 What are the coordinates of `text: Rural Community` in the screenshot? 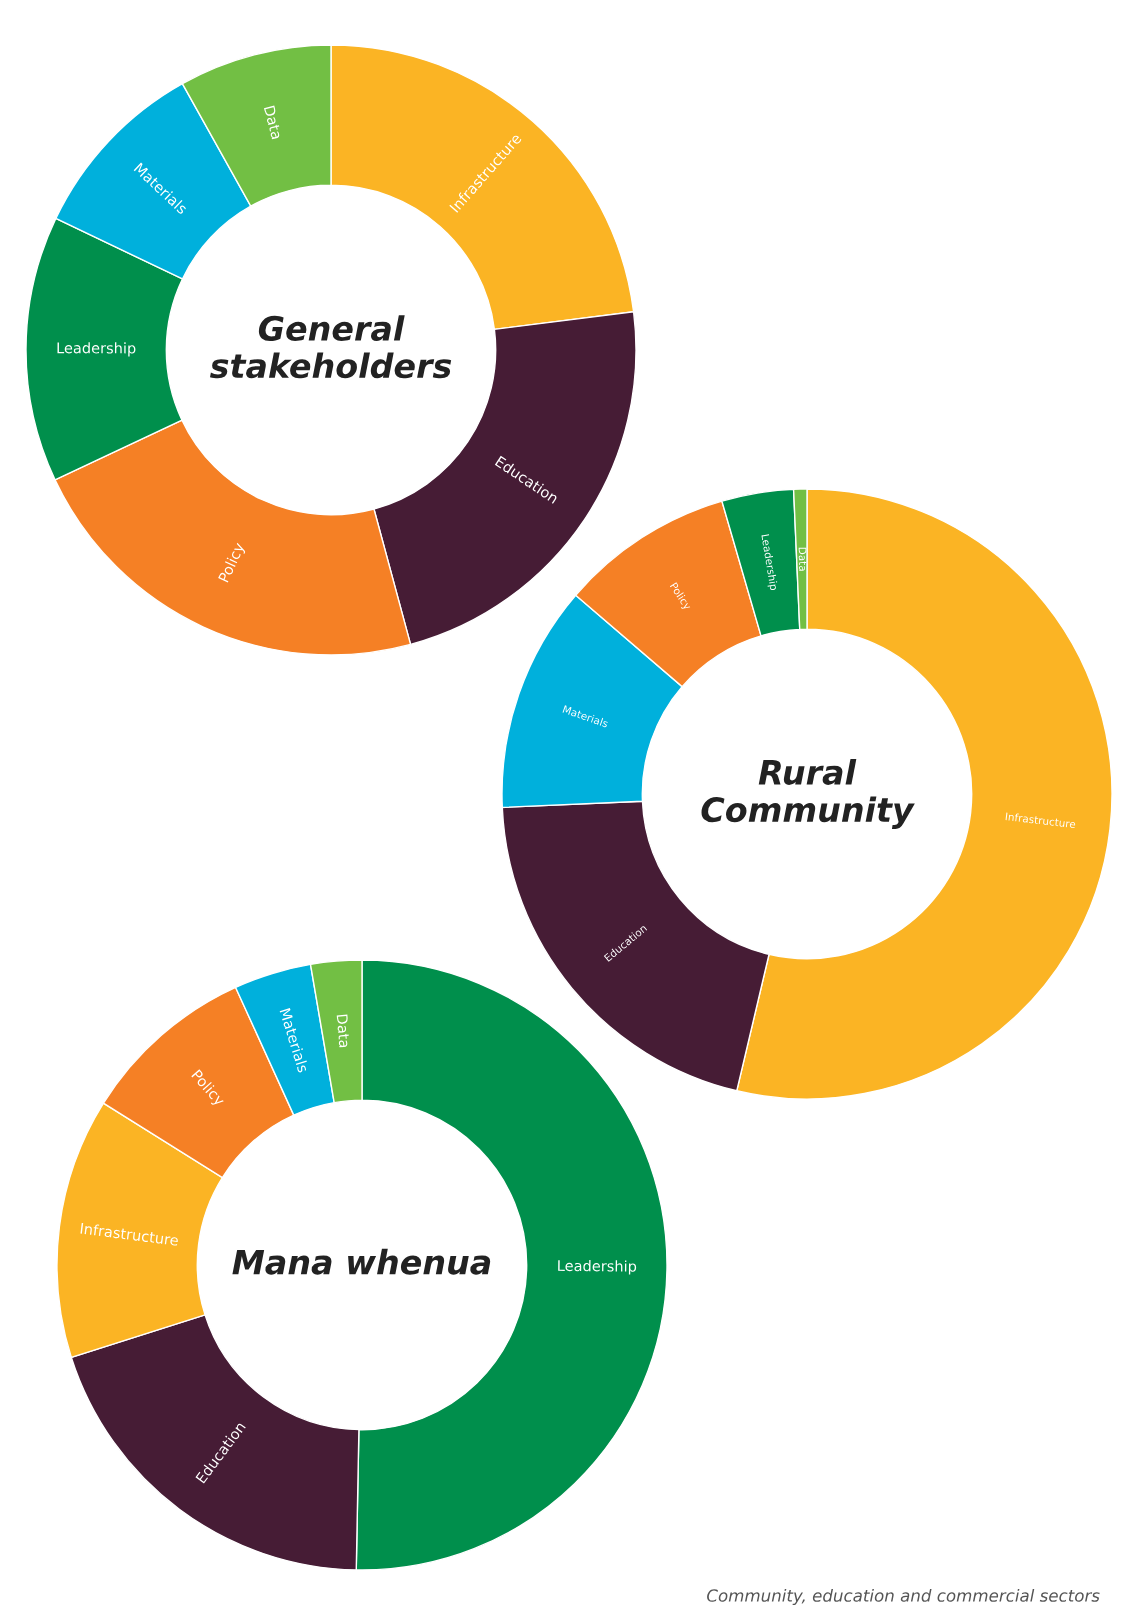 It's located at (808, 794).